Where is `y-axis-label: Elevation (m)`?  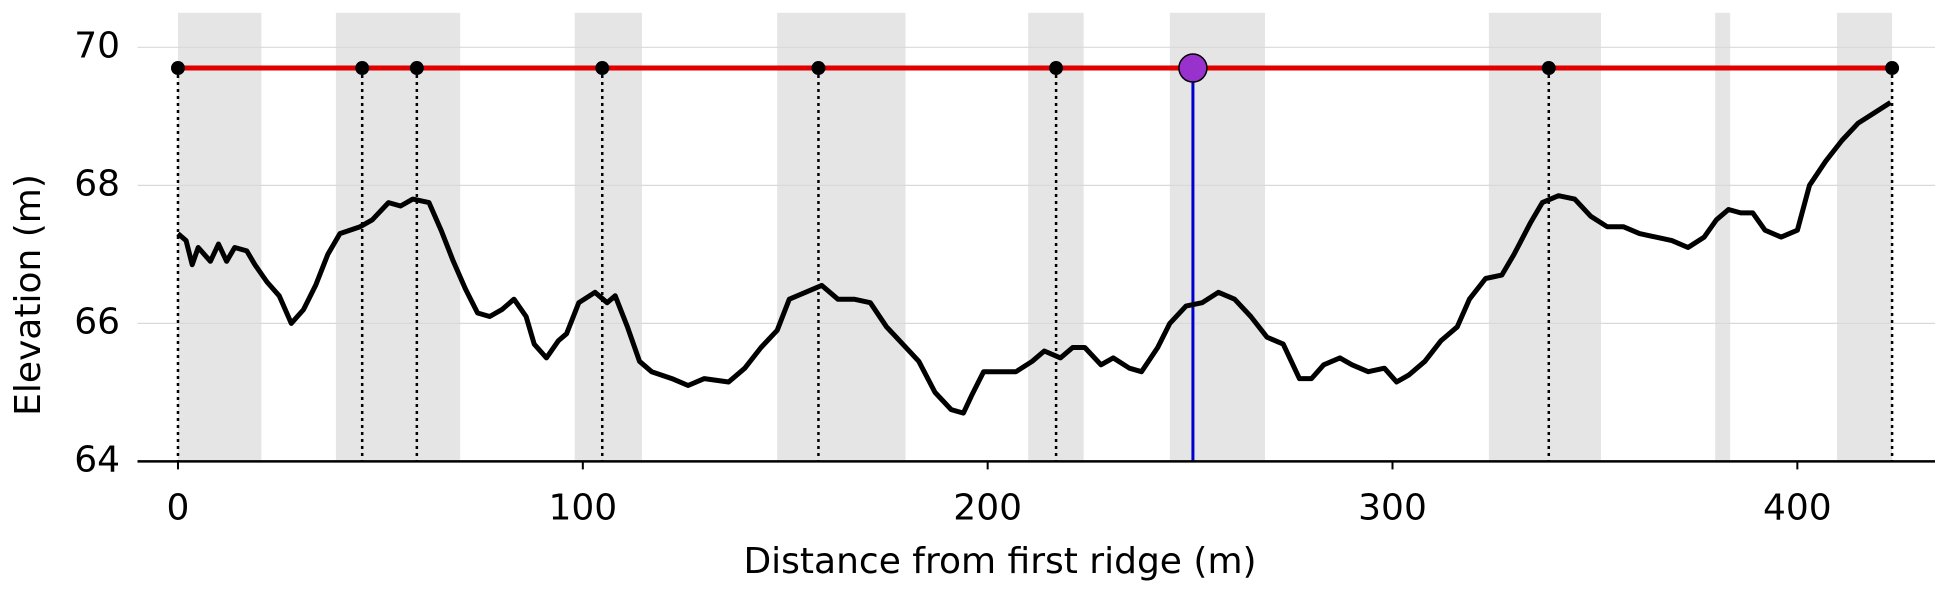
y-axis-label: Elevation (m) is located at coordinates (28, 295).